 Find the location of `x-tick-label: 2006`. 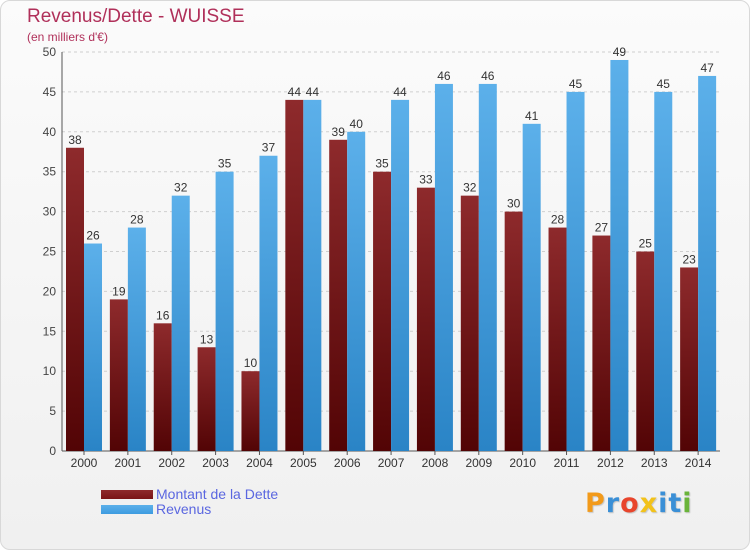

x-tick-label: 2006 is located at coordinates (347, 463).